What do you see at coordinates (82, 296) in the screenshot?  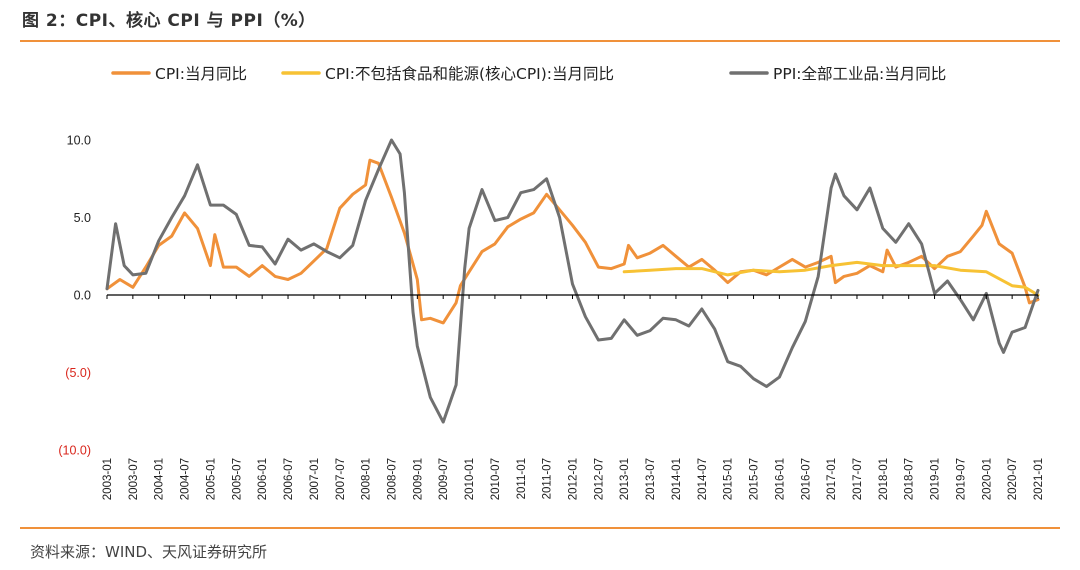 I see `y-tick-label: 0.0` at bounding box center [82, 296].